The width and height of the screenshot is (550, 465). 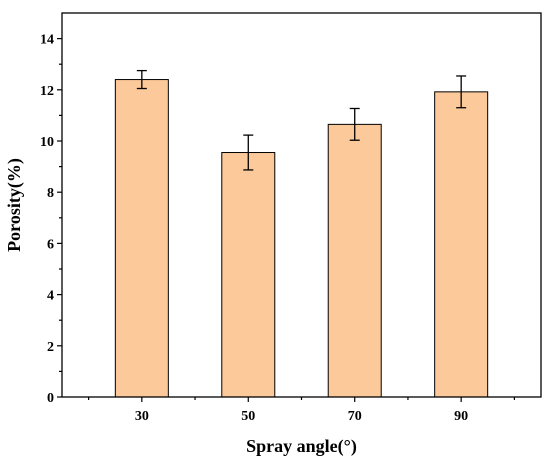 What do you see at coordinates (50, 398) in the screenshot?
I see `y-tick-label: 0` at bounding box center [50, 398].